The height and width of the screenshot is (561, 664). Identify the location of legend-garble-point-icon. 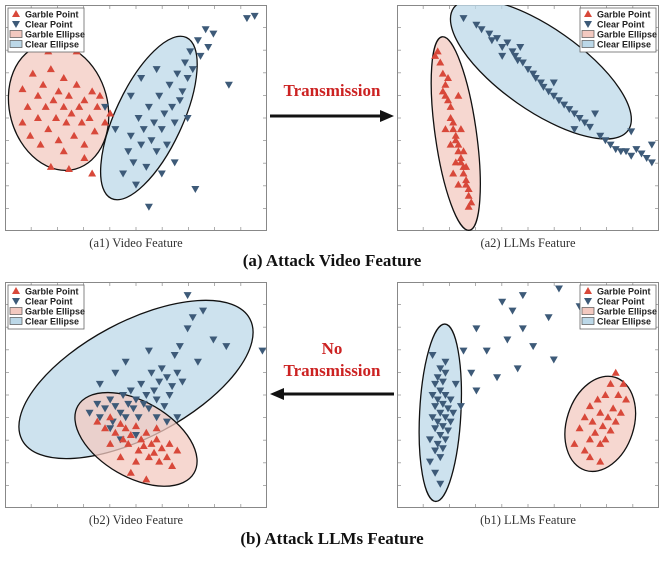
(16, 13).